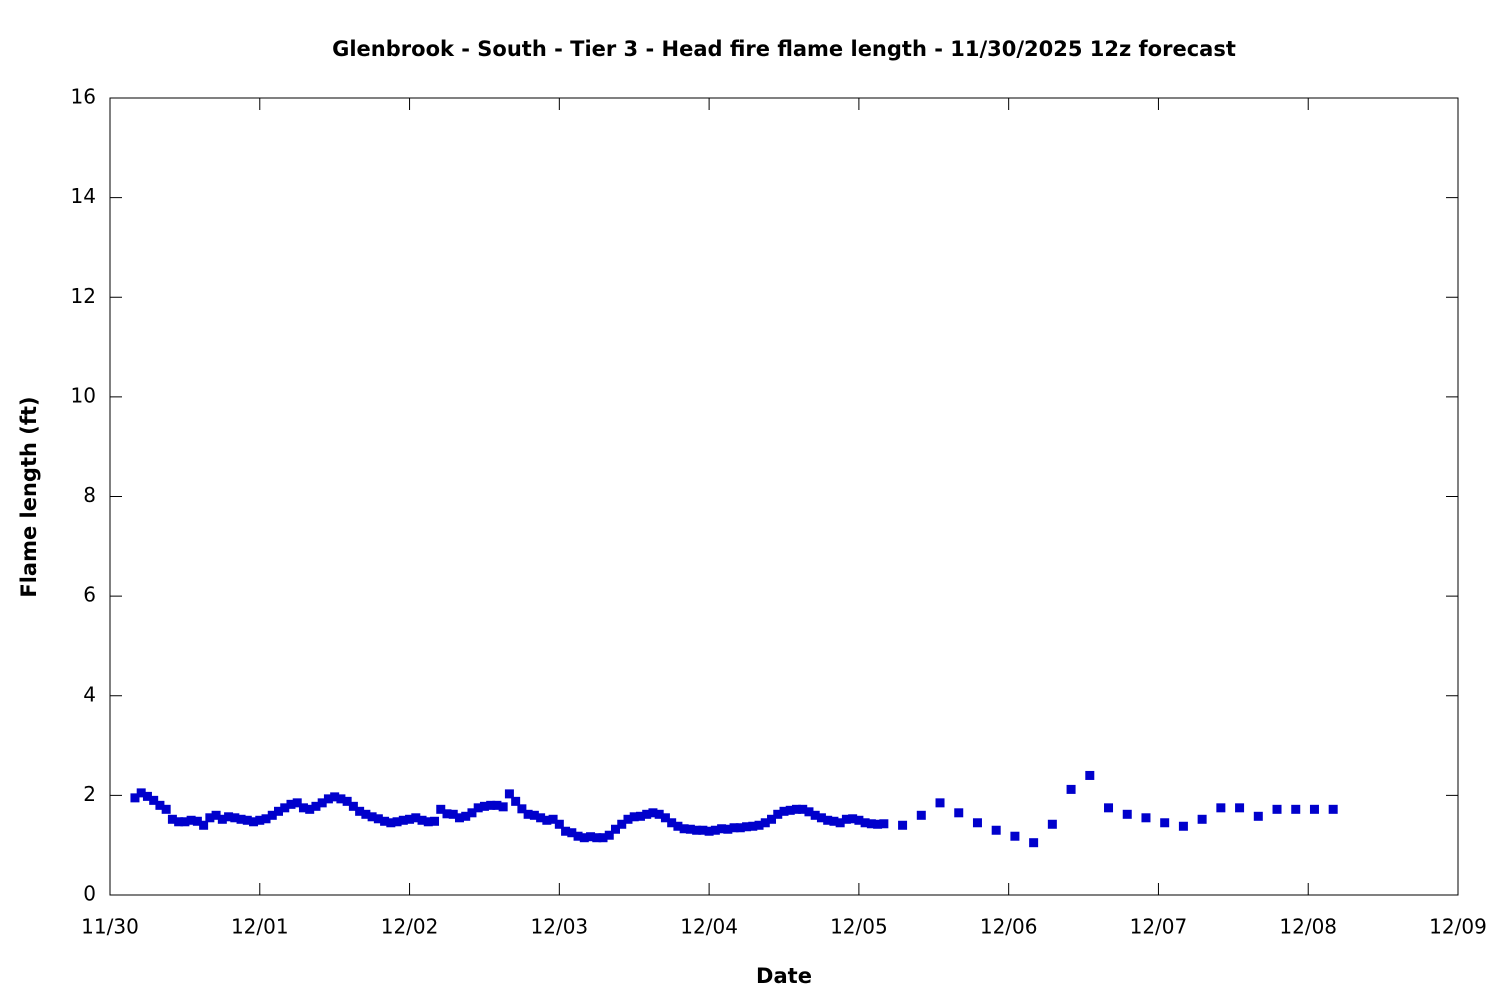  I want to click on x-axis-title: Date, so click(784, 976).